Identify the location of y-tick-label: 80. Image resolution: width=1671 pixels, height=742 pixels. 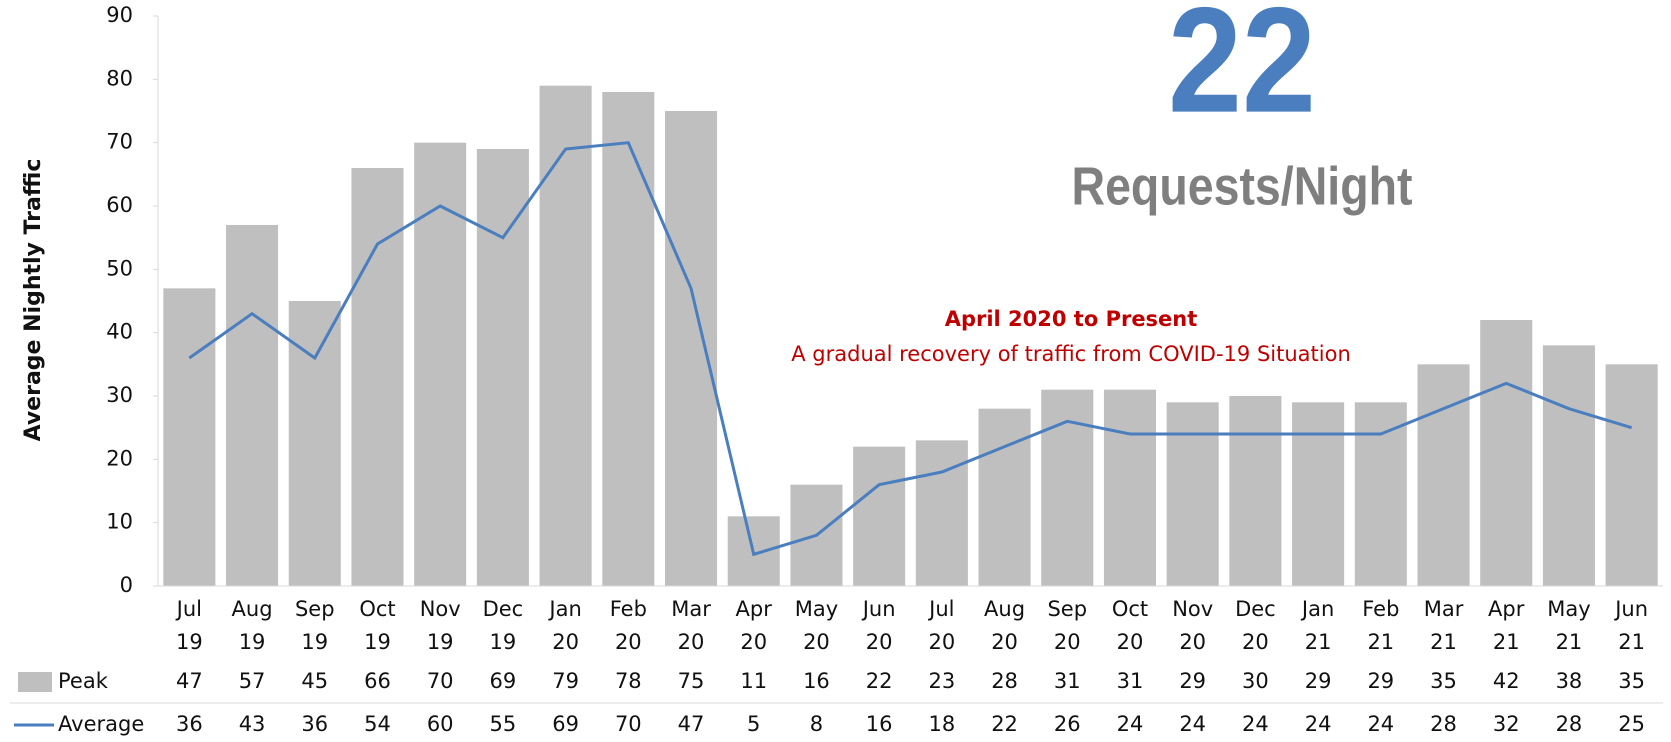
(119, 78).